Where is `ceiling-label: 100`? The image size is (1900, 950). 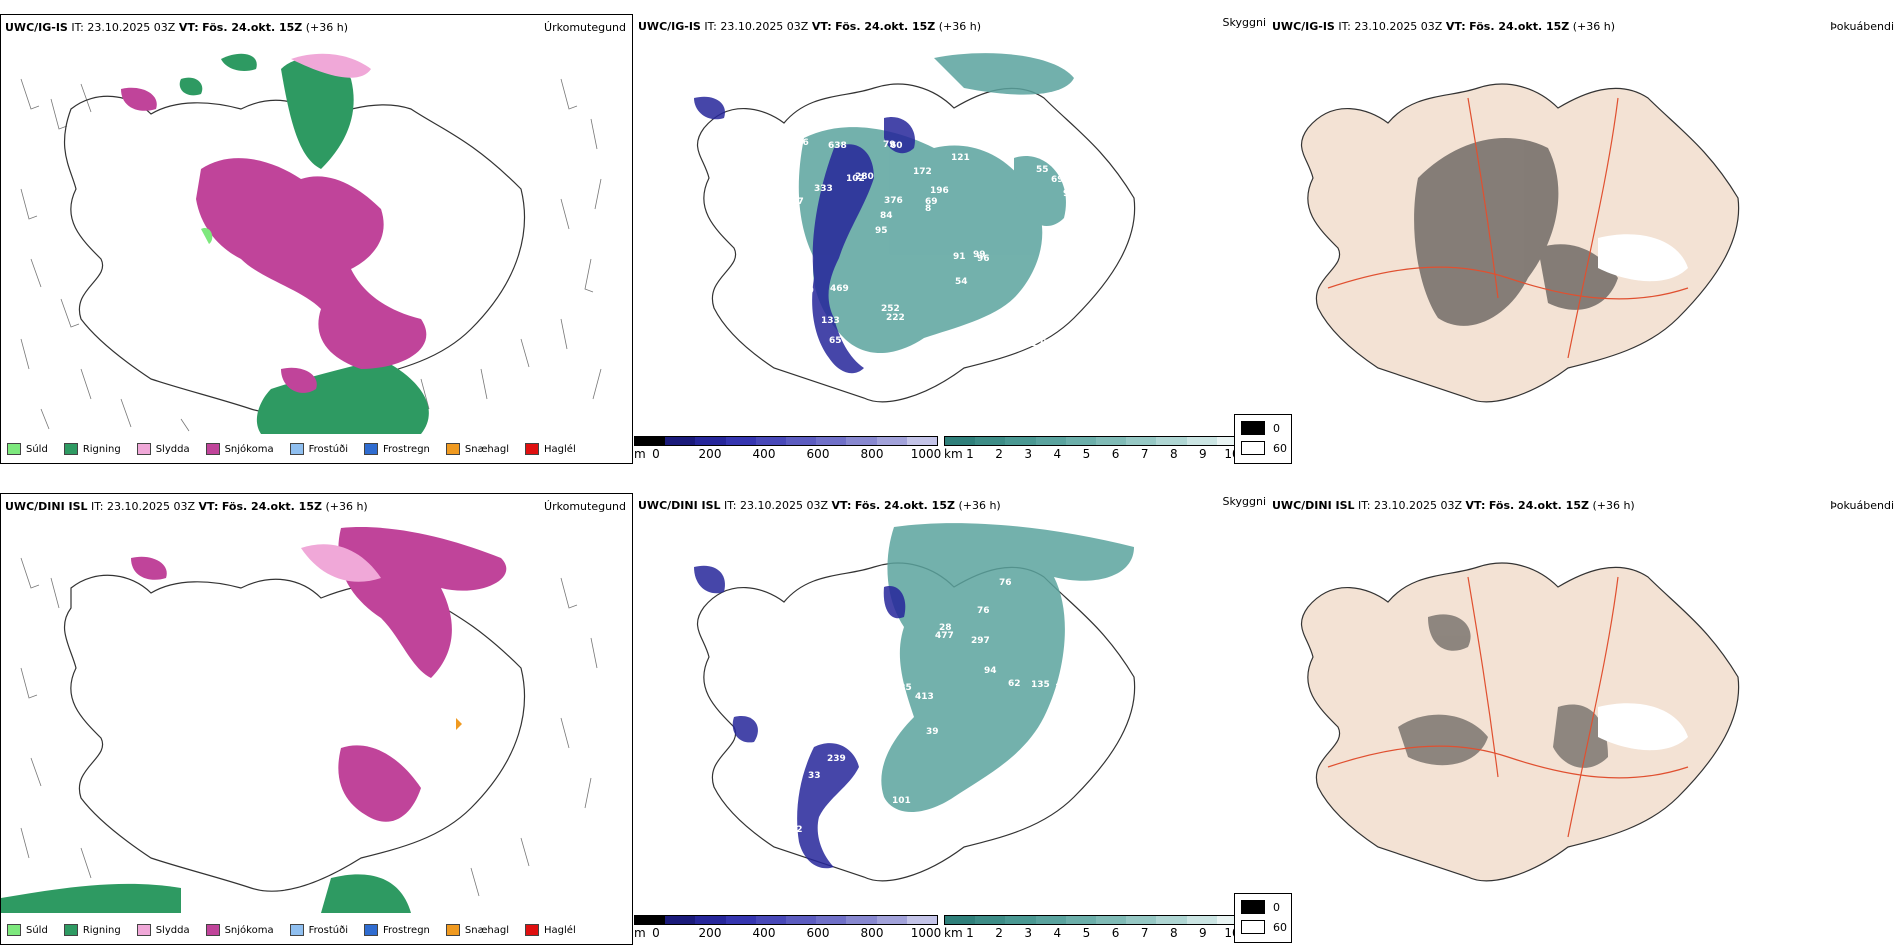
ceiling-label: 100 is located at coordinates (1064, 688).